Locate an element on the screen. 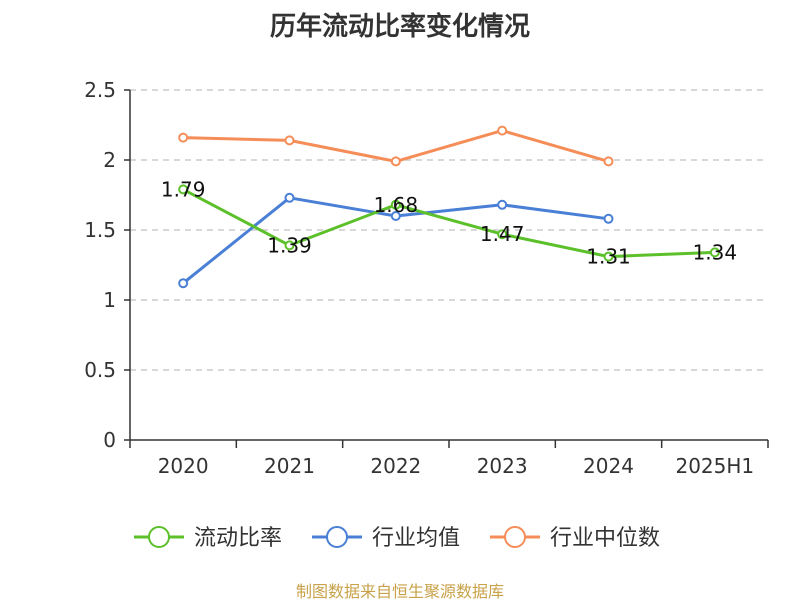  data-label: 1.34 is located at coordinates (715, 252).